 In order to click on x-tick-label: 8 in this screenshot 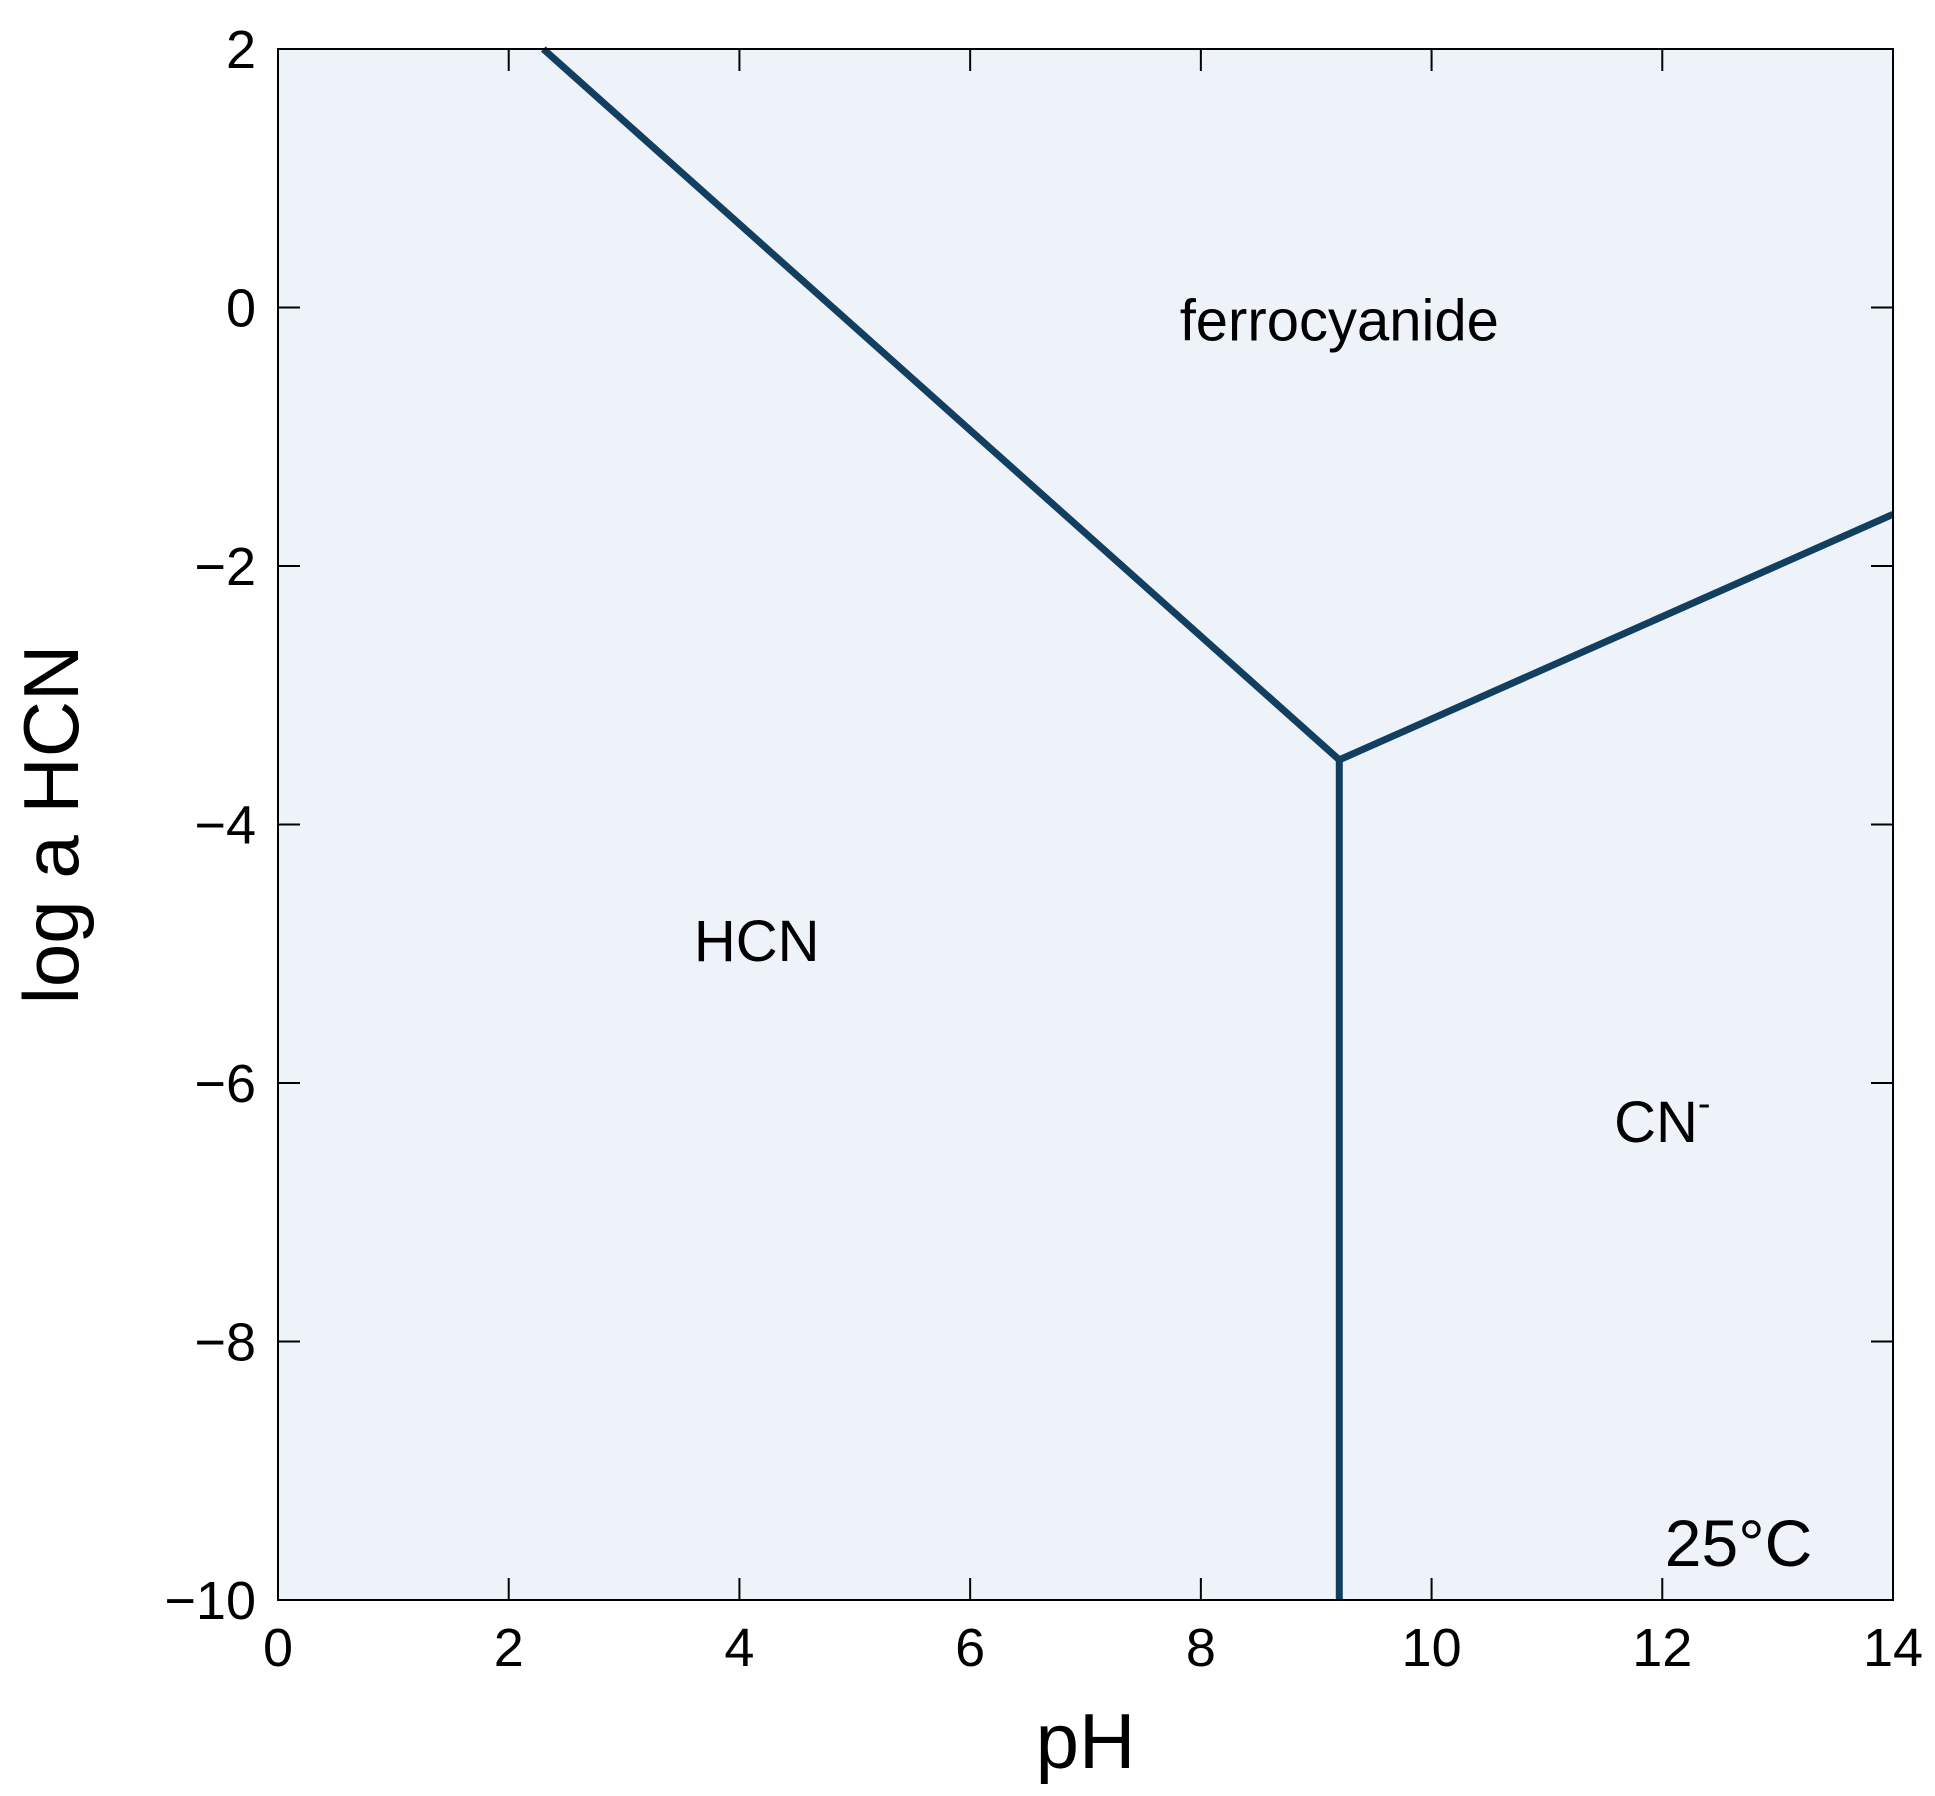, I will do `click(1201, 1648)`.